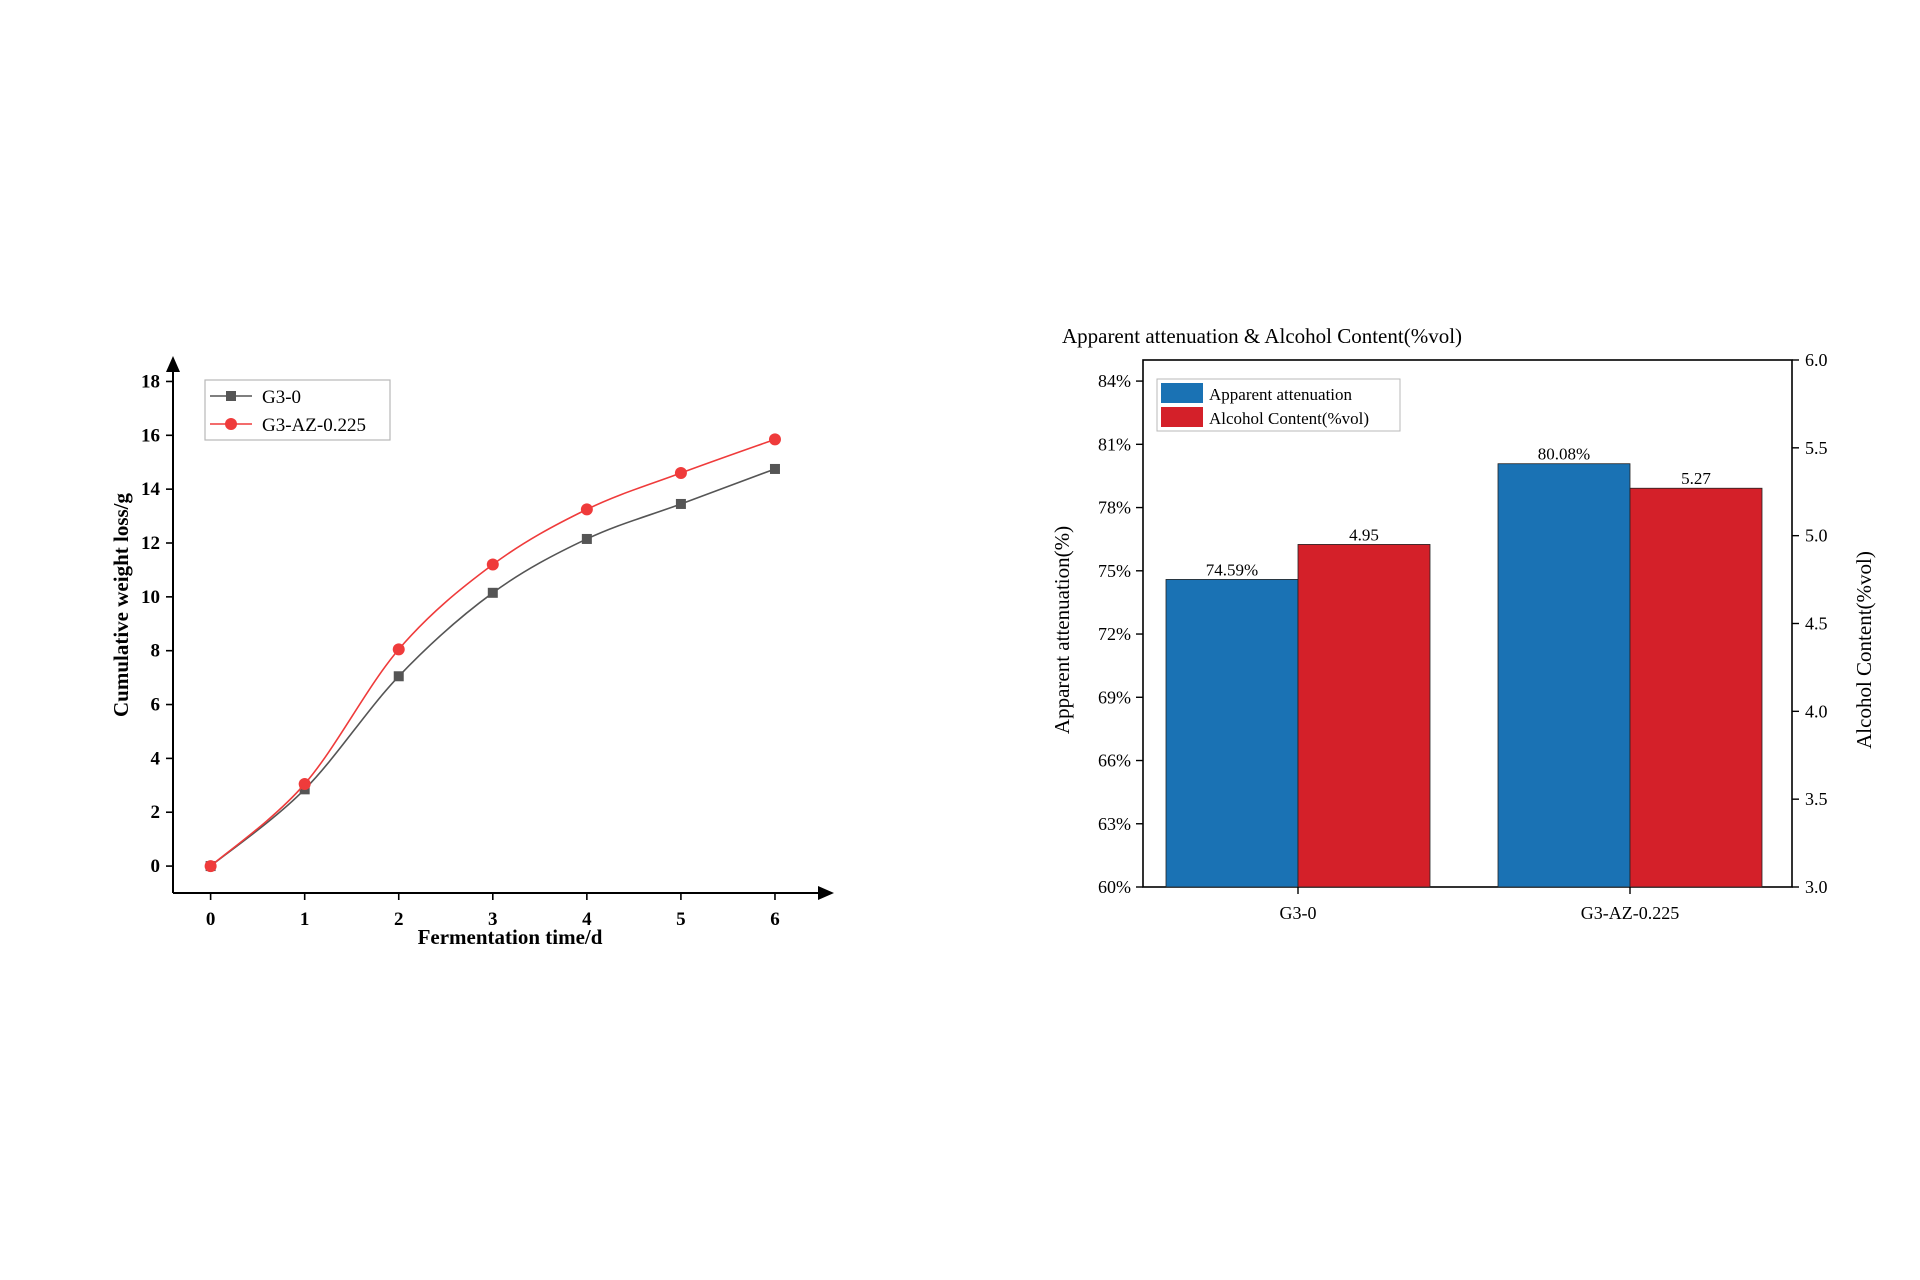 This screenshot has width=1920, height=1280. I want to click on legend-marker-g3-az, so click(231, 424).